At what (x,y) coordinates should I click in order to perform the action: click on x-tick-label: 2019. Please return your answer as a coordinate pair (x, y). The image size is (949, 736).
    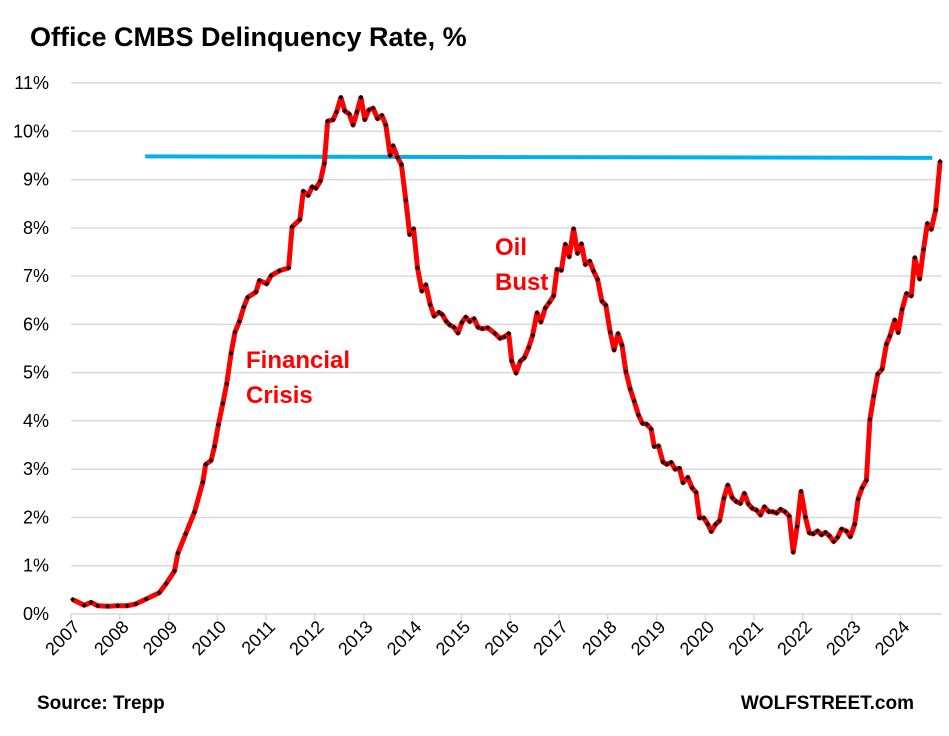
    Looking at the image, I should click on (648, 638).